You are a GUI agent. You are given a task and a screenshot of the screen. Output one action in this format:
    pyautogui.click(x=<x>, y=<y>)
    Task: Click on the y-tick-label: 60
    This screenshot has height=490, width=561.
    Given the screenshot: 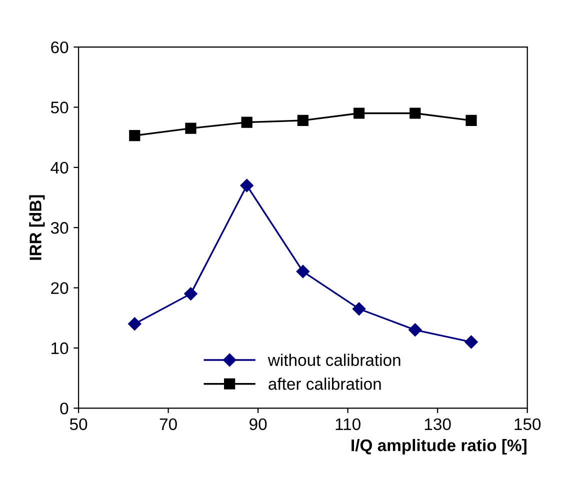 What is the action you would take?
    pyautogui.click(x=59, y=47)
    